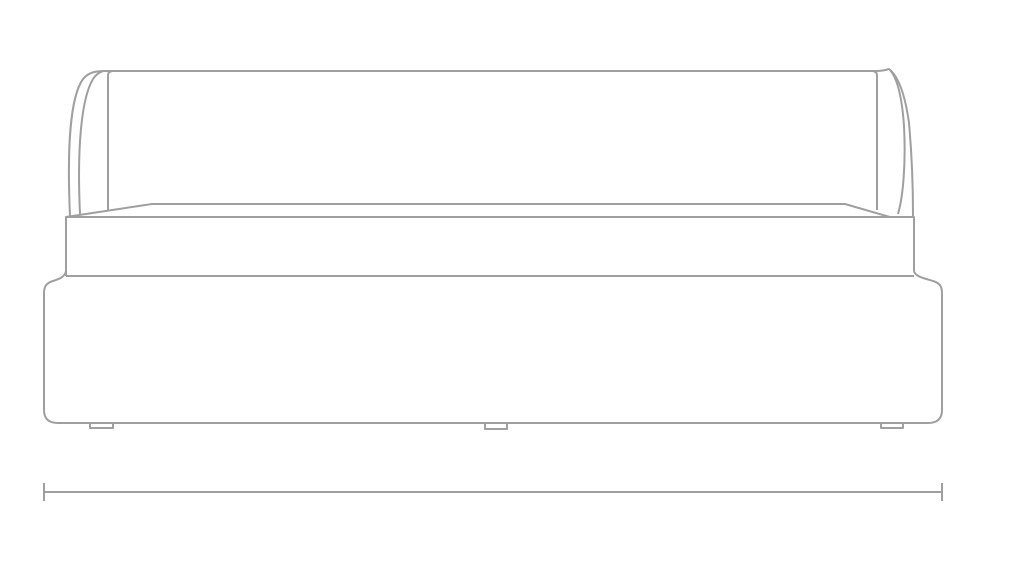 The image size is (1020, 570). Describe the element at coordinates (490, 246) in the screenshot. I see `rail-band` at that location.